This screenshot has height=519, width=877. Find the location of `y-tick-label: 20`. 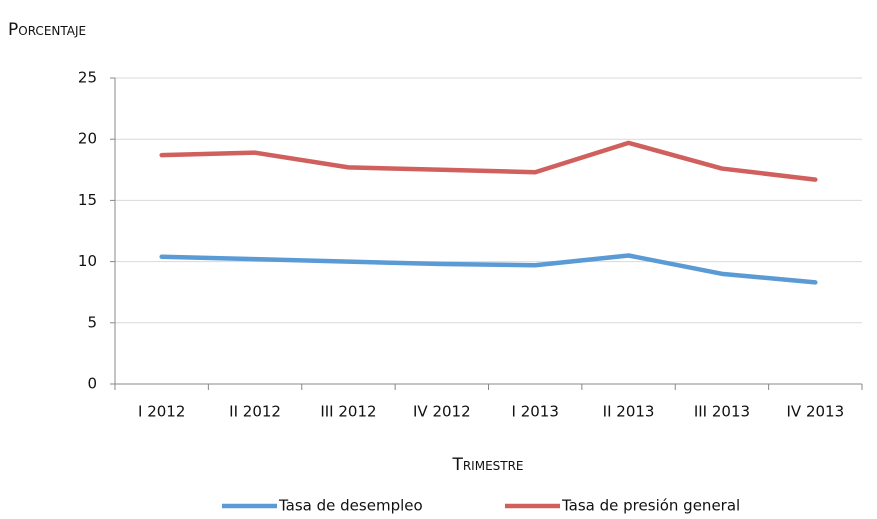

y-tick-label: 20 is located at coordinates (87, 139).